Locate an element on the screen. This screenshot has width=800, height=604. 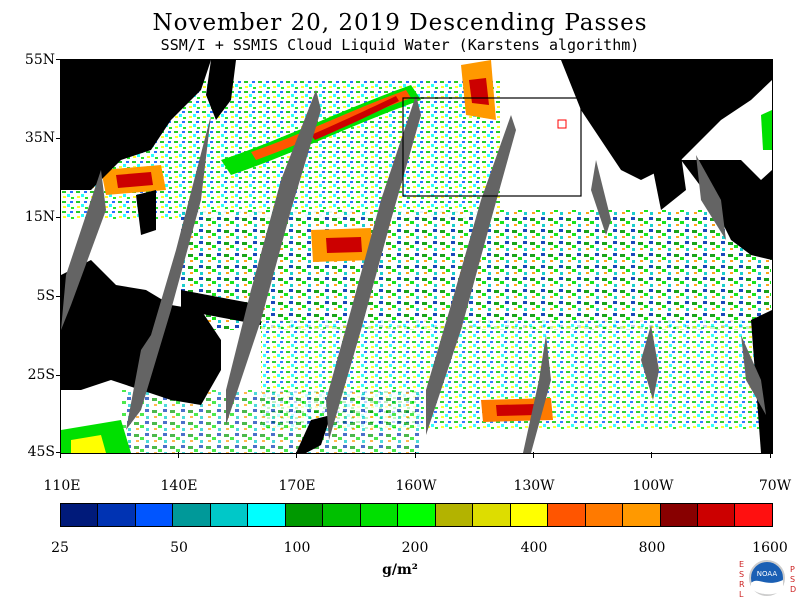
logo-letter: R is located at coordinates (742, 584).